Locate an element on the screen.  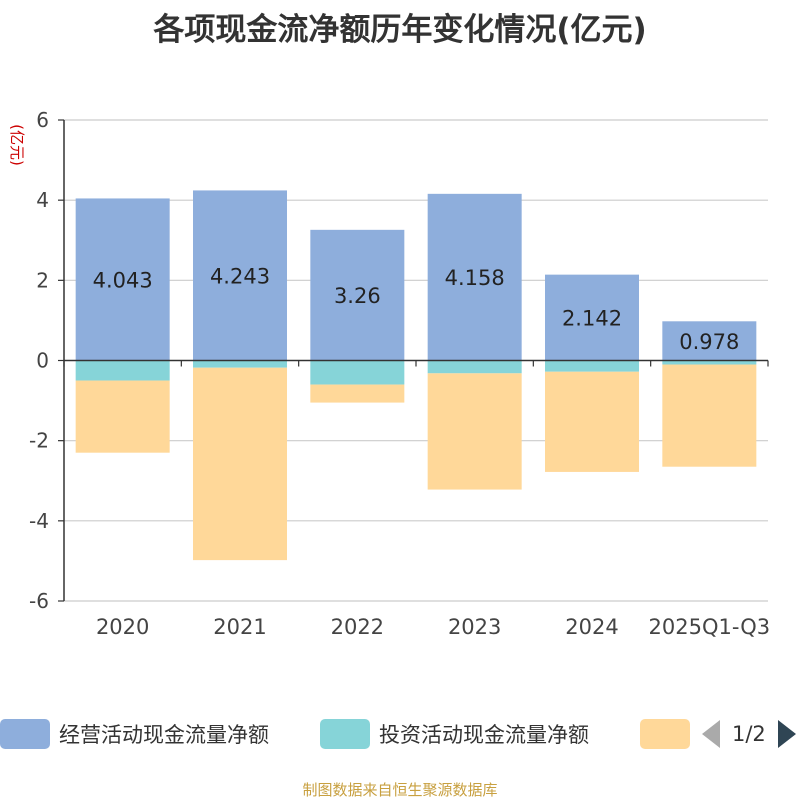
x-tick-label: 2025Q1-Q3 is located at coordinates (710, 627).